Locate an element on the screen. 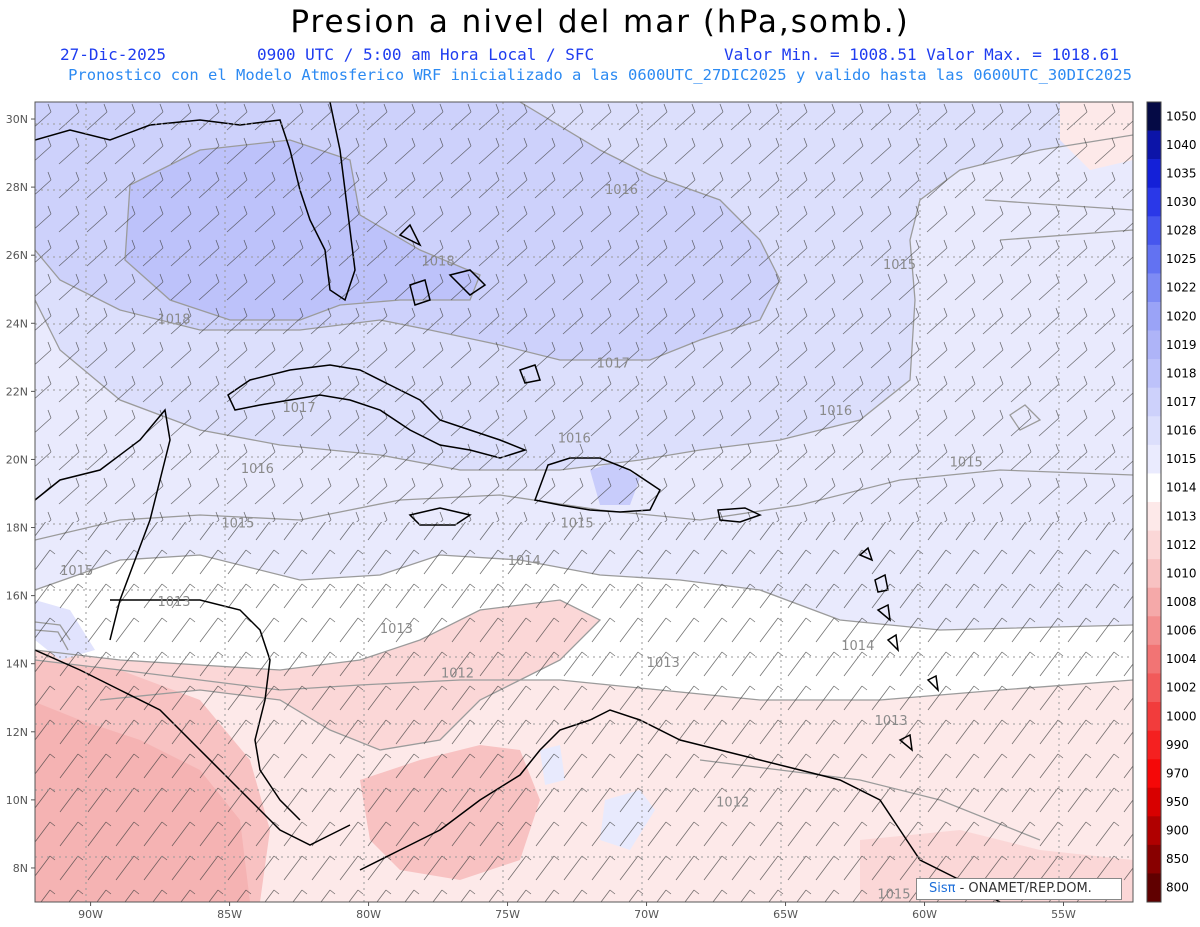 This screenshot has width=1200, height=927. colorbar-label: 1030 is located at coordinates (1181, 202).